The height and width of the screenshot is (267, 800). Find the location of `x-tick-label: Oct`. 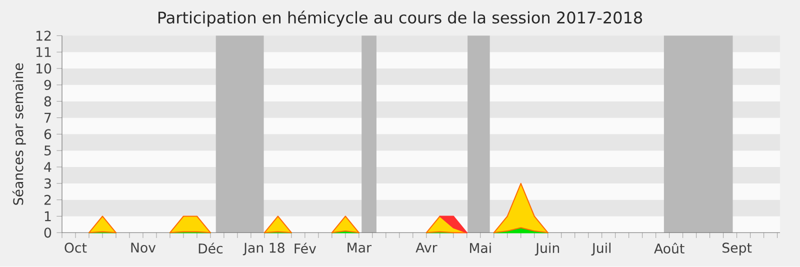

x-tick-label: Oct is located at coordinates (75, 247).